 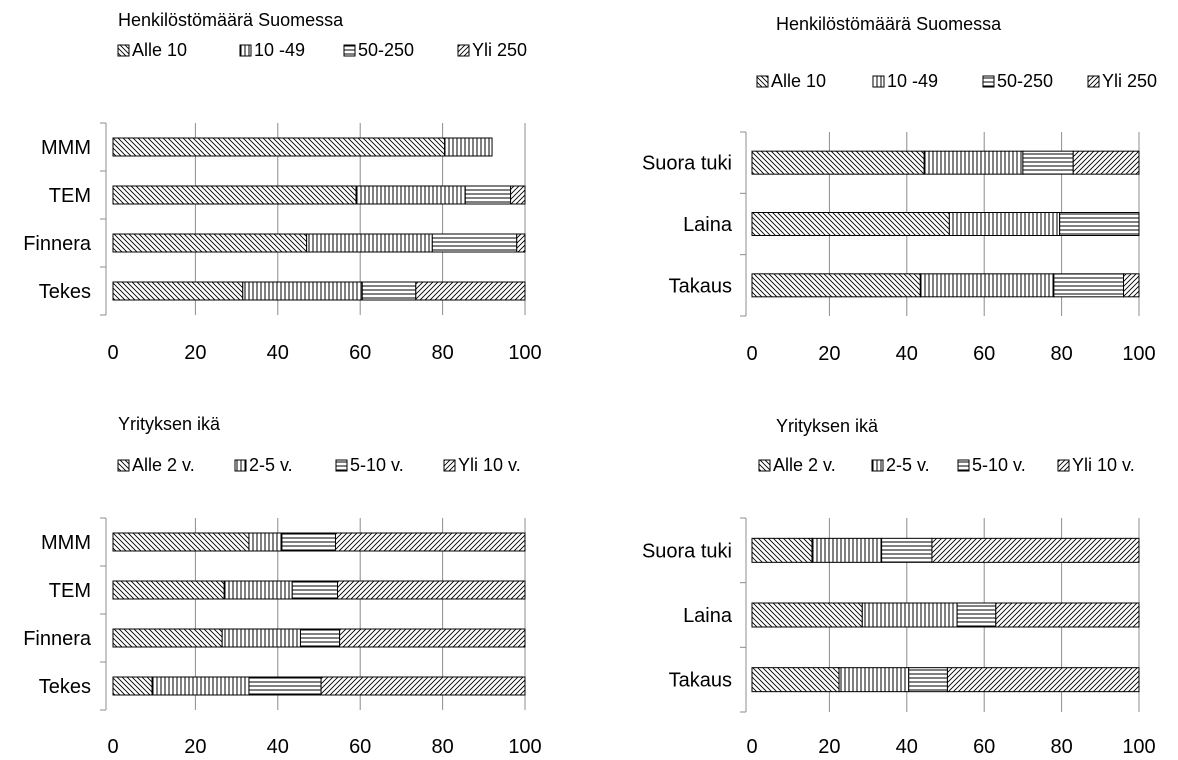 What do you see at coordinates (57, 244) in the screenshot?
I see `category-label: Finnera` at bounding box center [57, 244].